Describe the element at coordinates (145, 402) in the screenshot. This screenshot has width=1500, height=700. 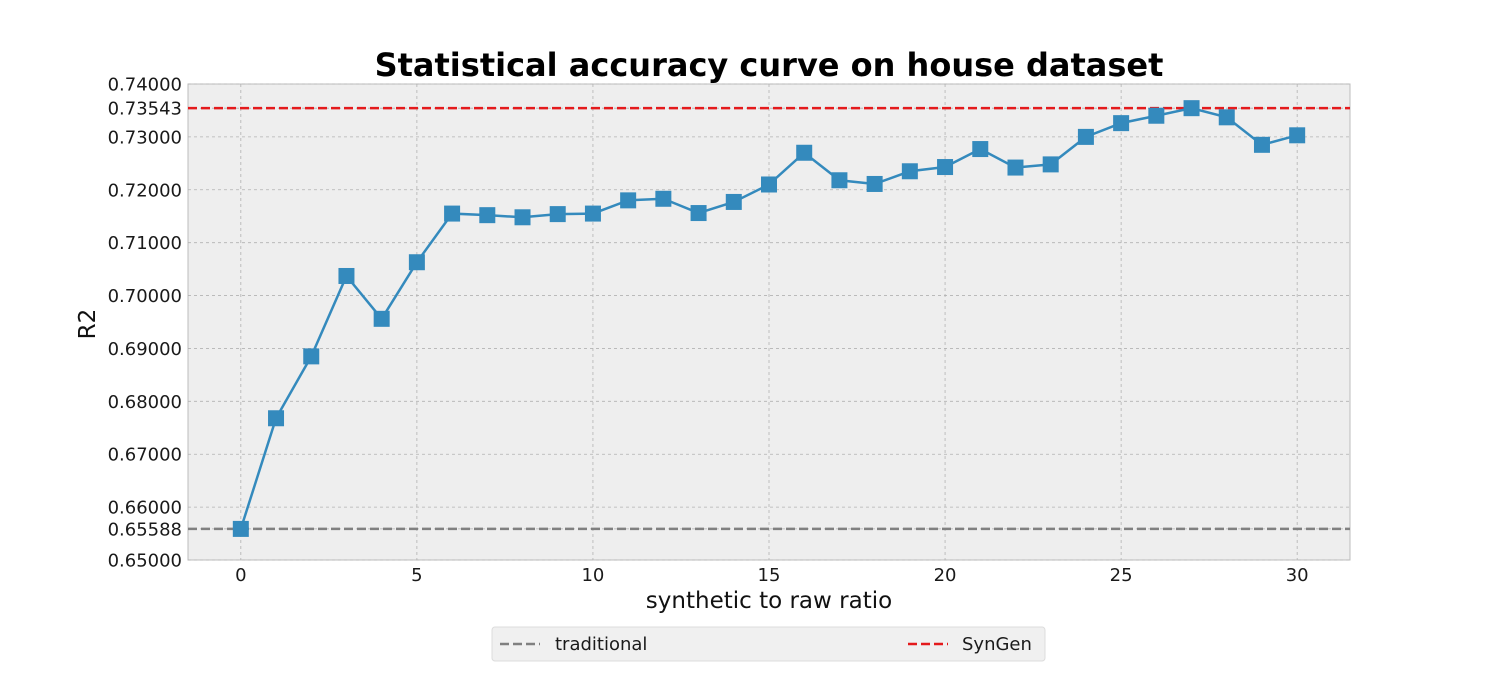
I see `y-tick-label: 0.68000` at that location.